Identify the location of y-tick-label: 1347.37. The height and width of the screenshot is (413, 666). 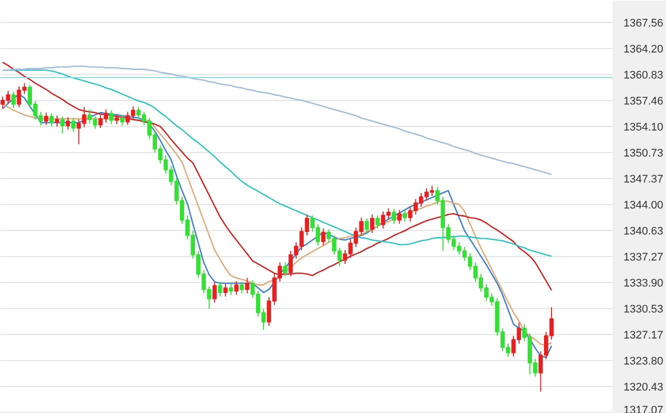
(644, 179).